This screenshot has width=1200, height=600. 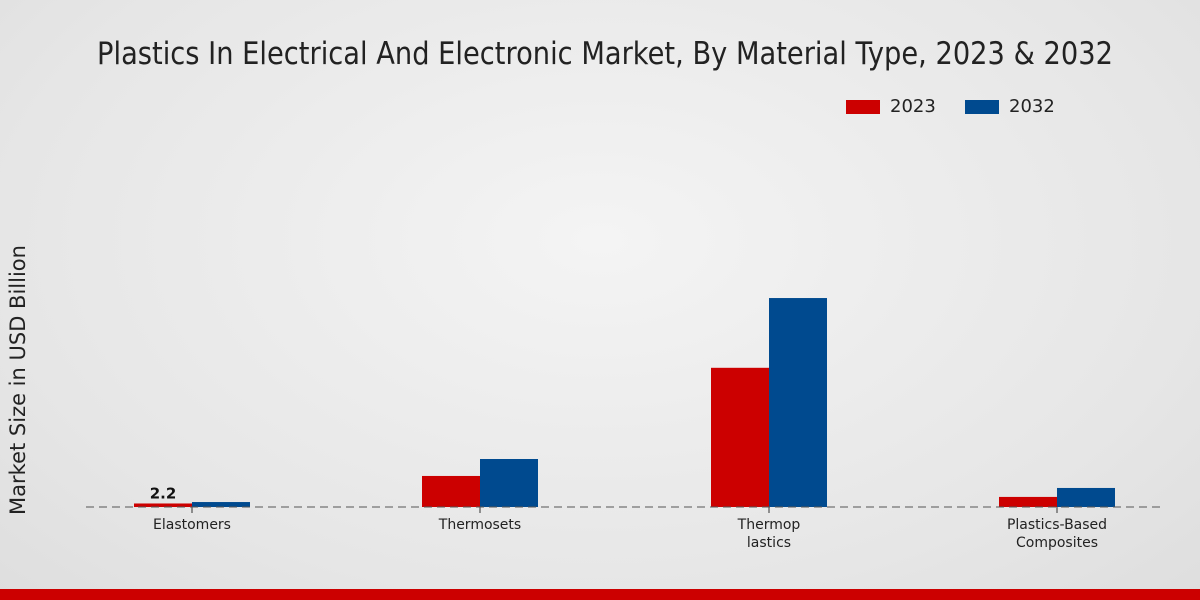 I want to click on legend-item-2032: 2032, so click(x=1010, y=106).